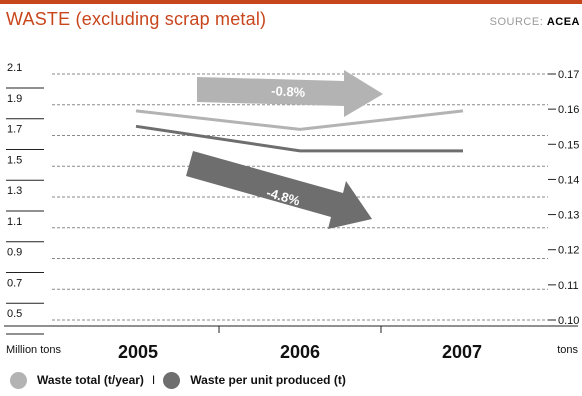  I want to click on legend-swatch-per-unit, so click(172, 380).